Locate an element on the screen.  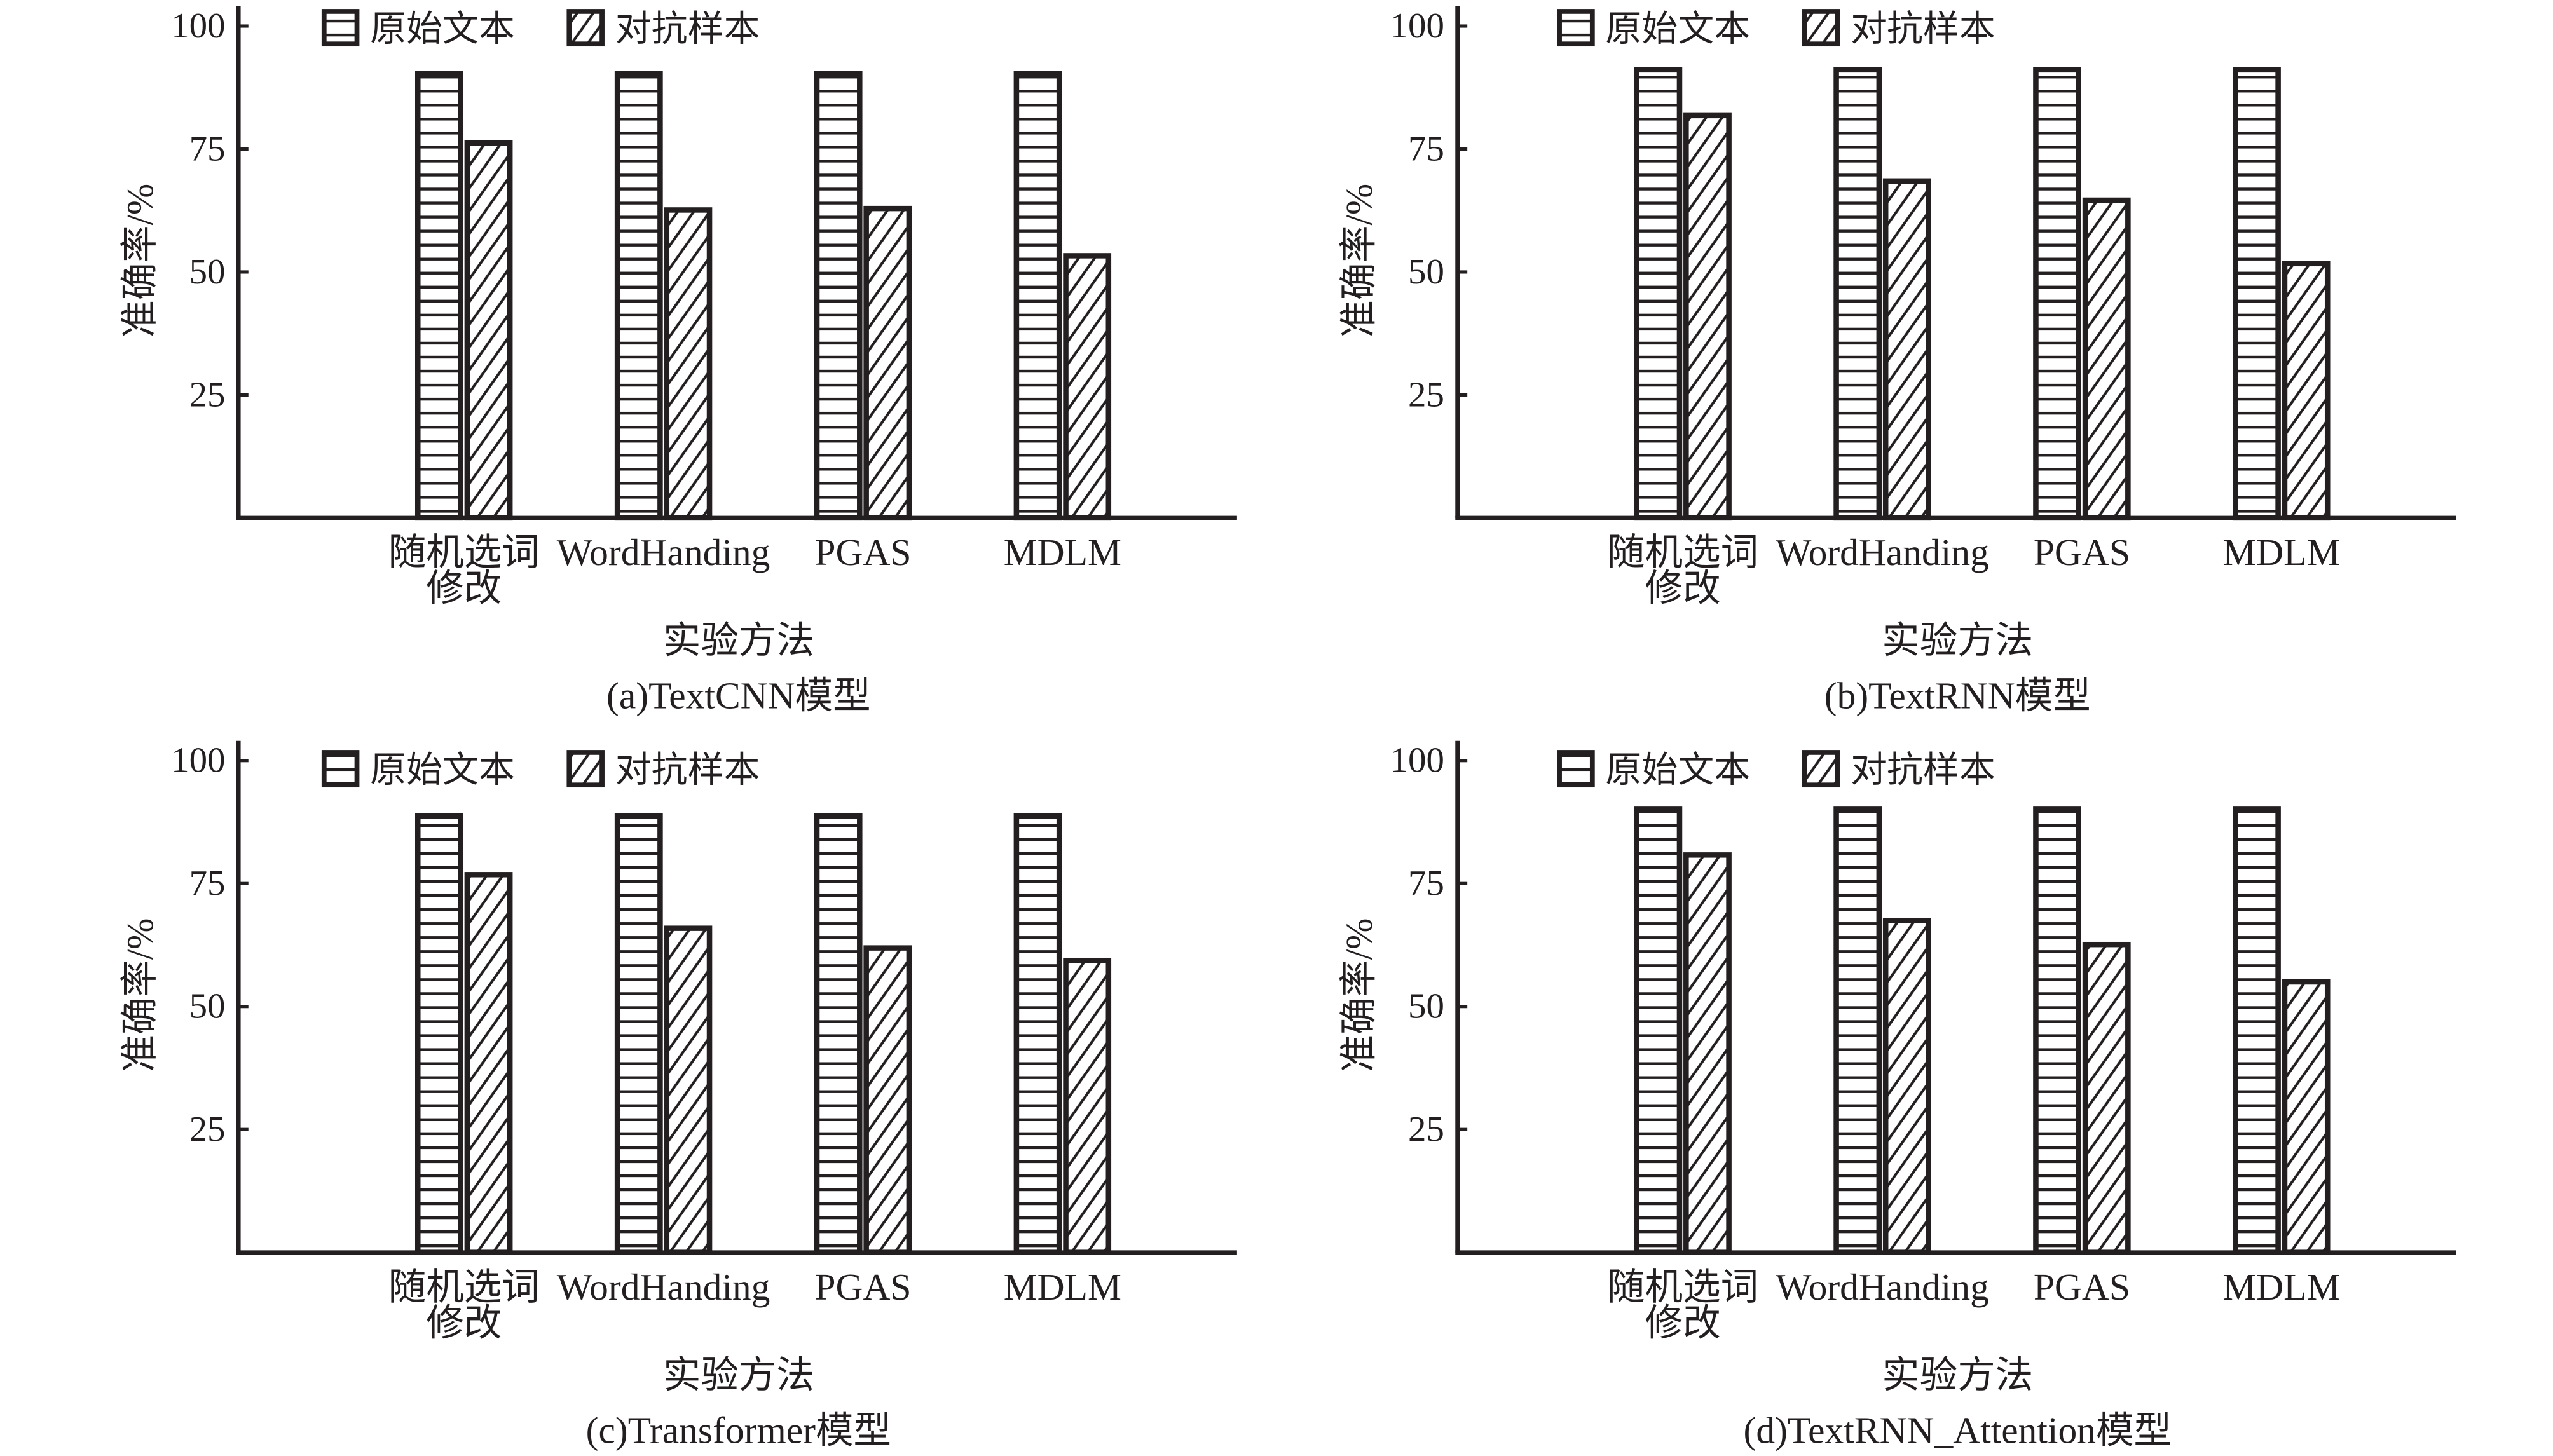
chart-caption: (c)Transformer模型 is located at coordinates (738, 1431).